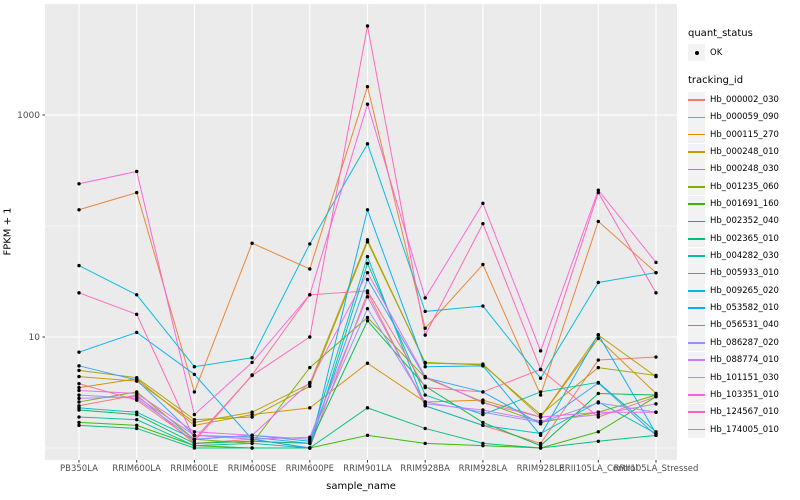  Describe the element at coordinates (743, 221) in the screenshot. I see `legend-item-Hb_002352_040: Hb_002352_040` at that location.